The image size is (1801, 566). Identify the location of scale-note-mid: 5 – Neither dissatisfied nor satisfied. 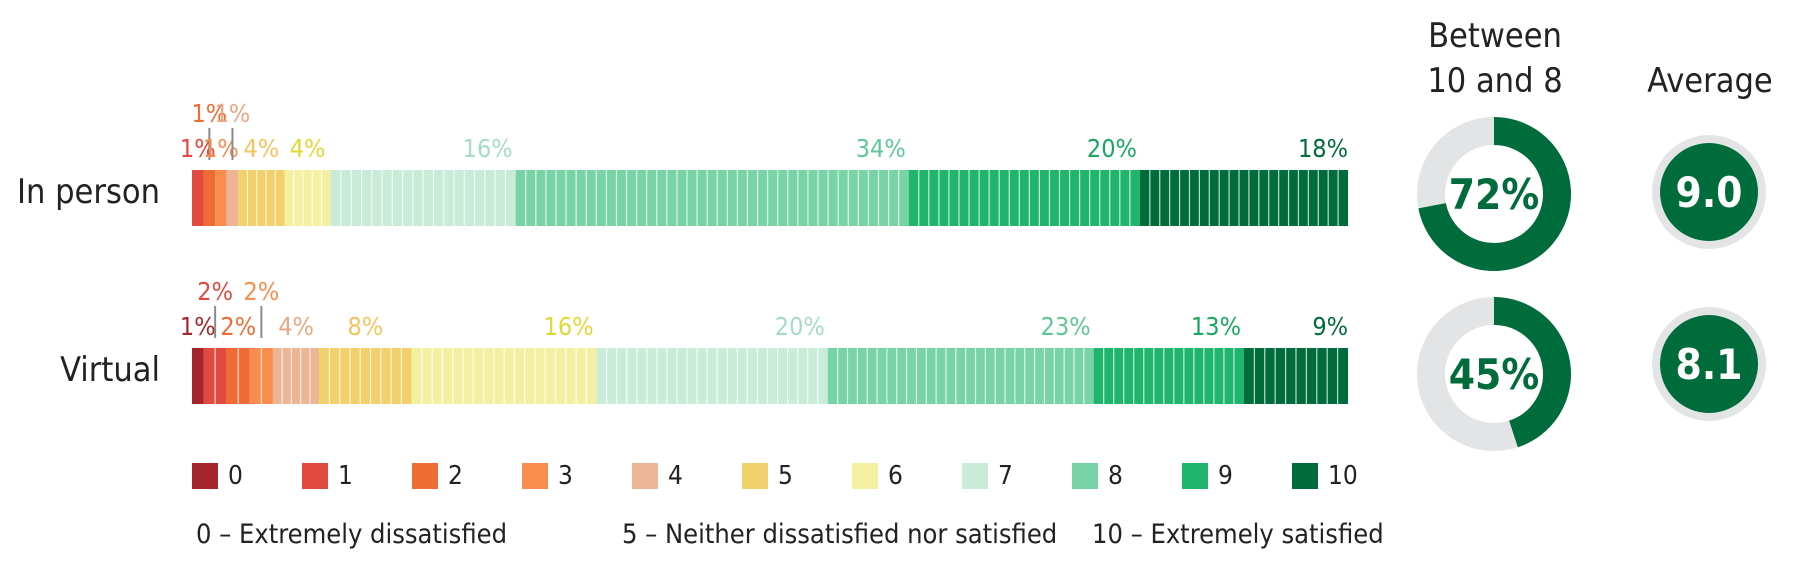
(840, 534).